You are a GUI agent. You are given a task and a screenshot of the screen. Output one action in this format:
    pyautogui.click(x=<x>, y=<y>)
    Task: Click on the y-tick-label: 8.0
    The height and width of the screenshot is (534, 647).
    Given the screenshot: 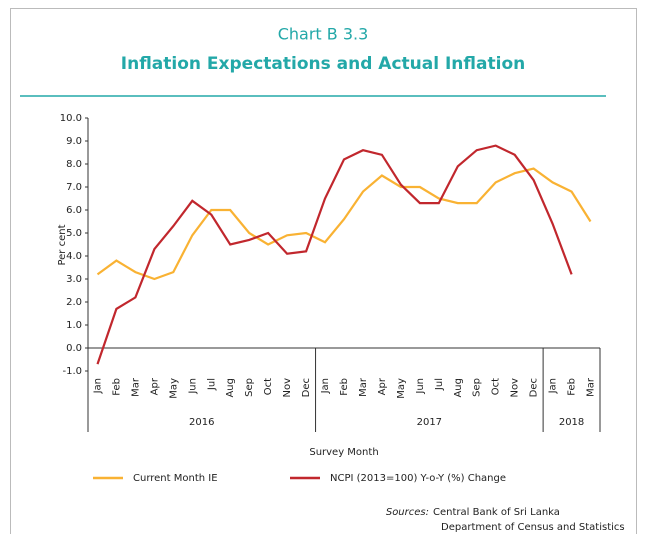 What is the action you would take?
    pyautogui.click(x=74, y=164)
    